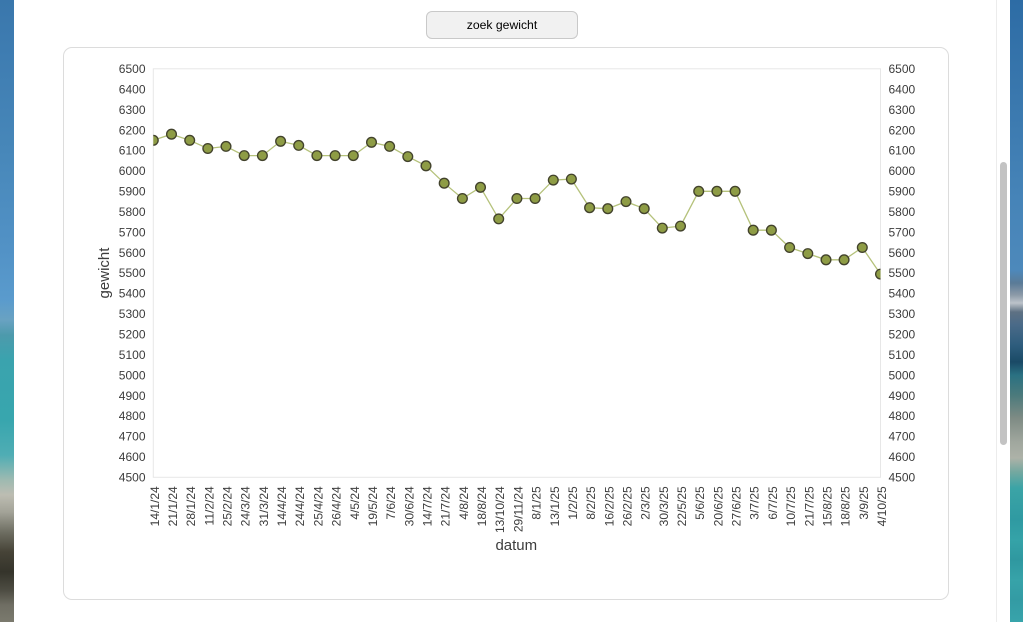 The height and width of the screenshot is (622, 1023). What do you see at coordinates (337, 506) in the screenshot?
I see `svg-text: 26/4/24` at bounding box center [337, 506].